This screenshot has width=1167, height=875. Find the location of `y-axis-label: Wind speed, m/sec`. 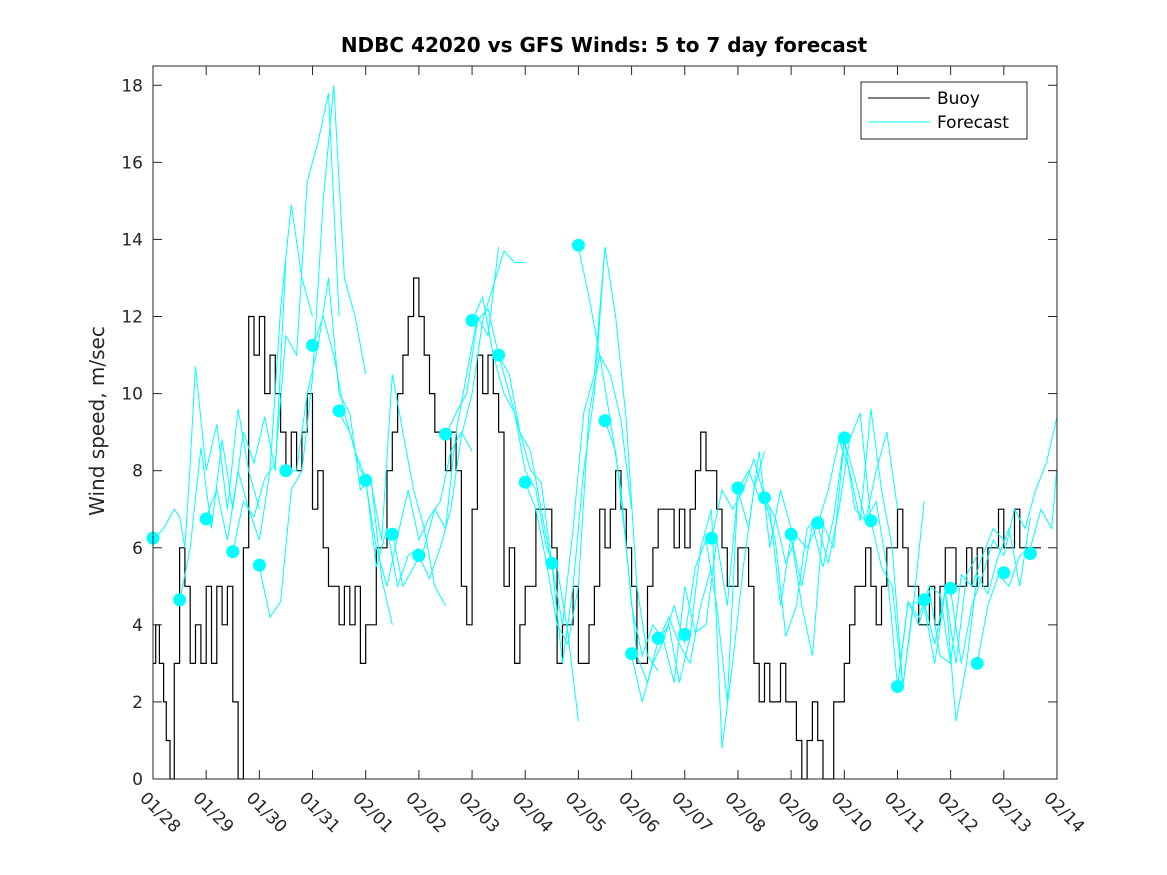

y-axis-label: Wind speed, m/sec is located at coordinates (97, 421).